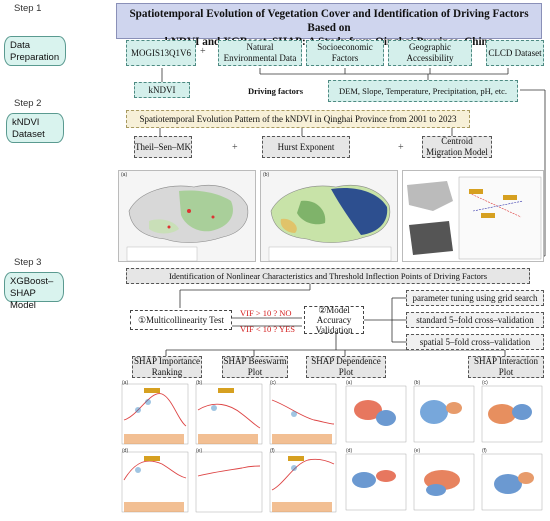  I want to click on shap-interaction-box: SHAP Interaction Plot, so click(506, 367).